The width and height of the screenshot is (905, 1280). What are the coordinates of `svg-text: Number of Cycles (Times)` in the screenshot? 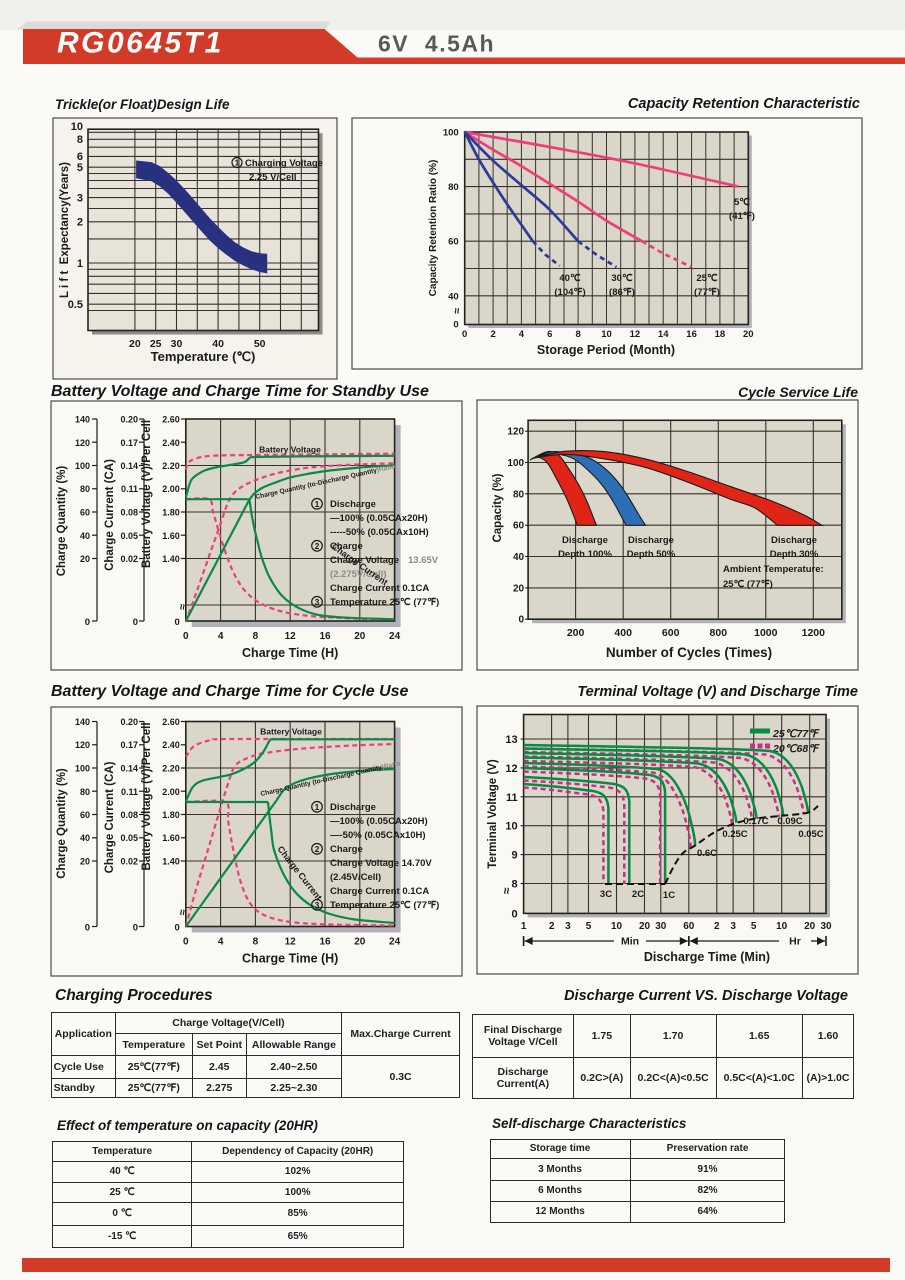 It's located at (689, 652).